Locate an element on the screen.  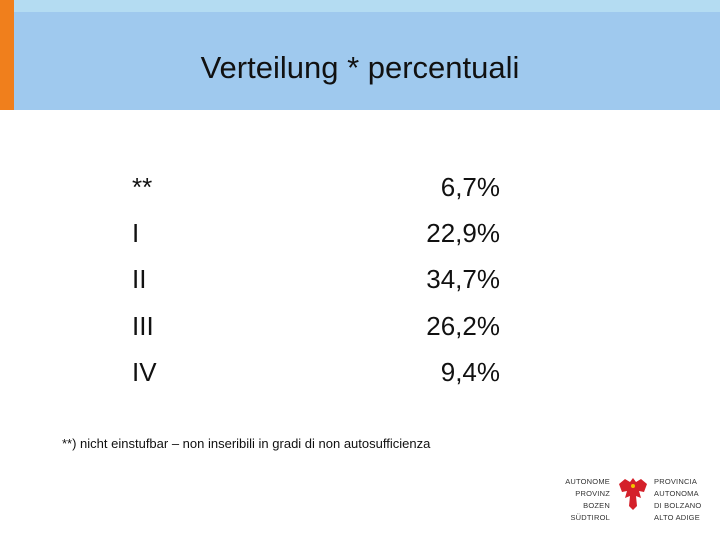
row-value: 9,4% is located at coordinates (470, 371).